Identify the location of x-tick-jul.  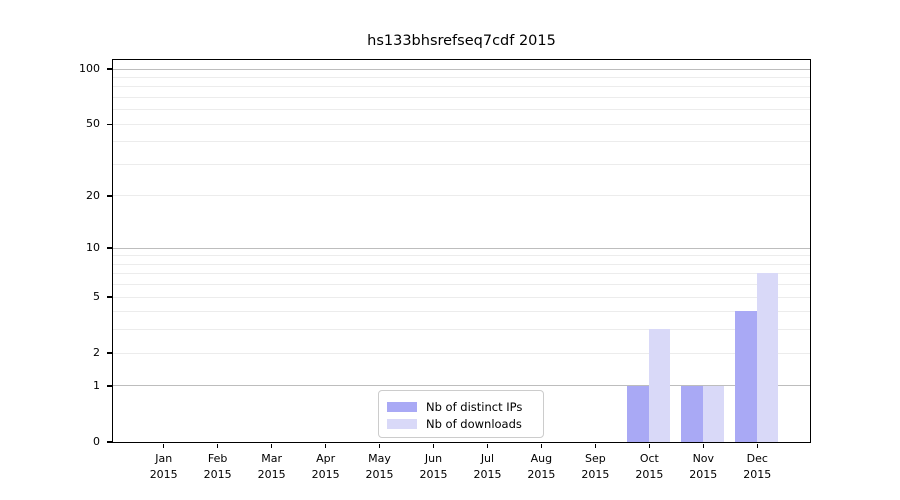
(487, 445).